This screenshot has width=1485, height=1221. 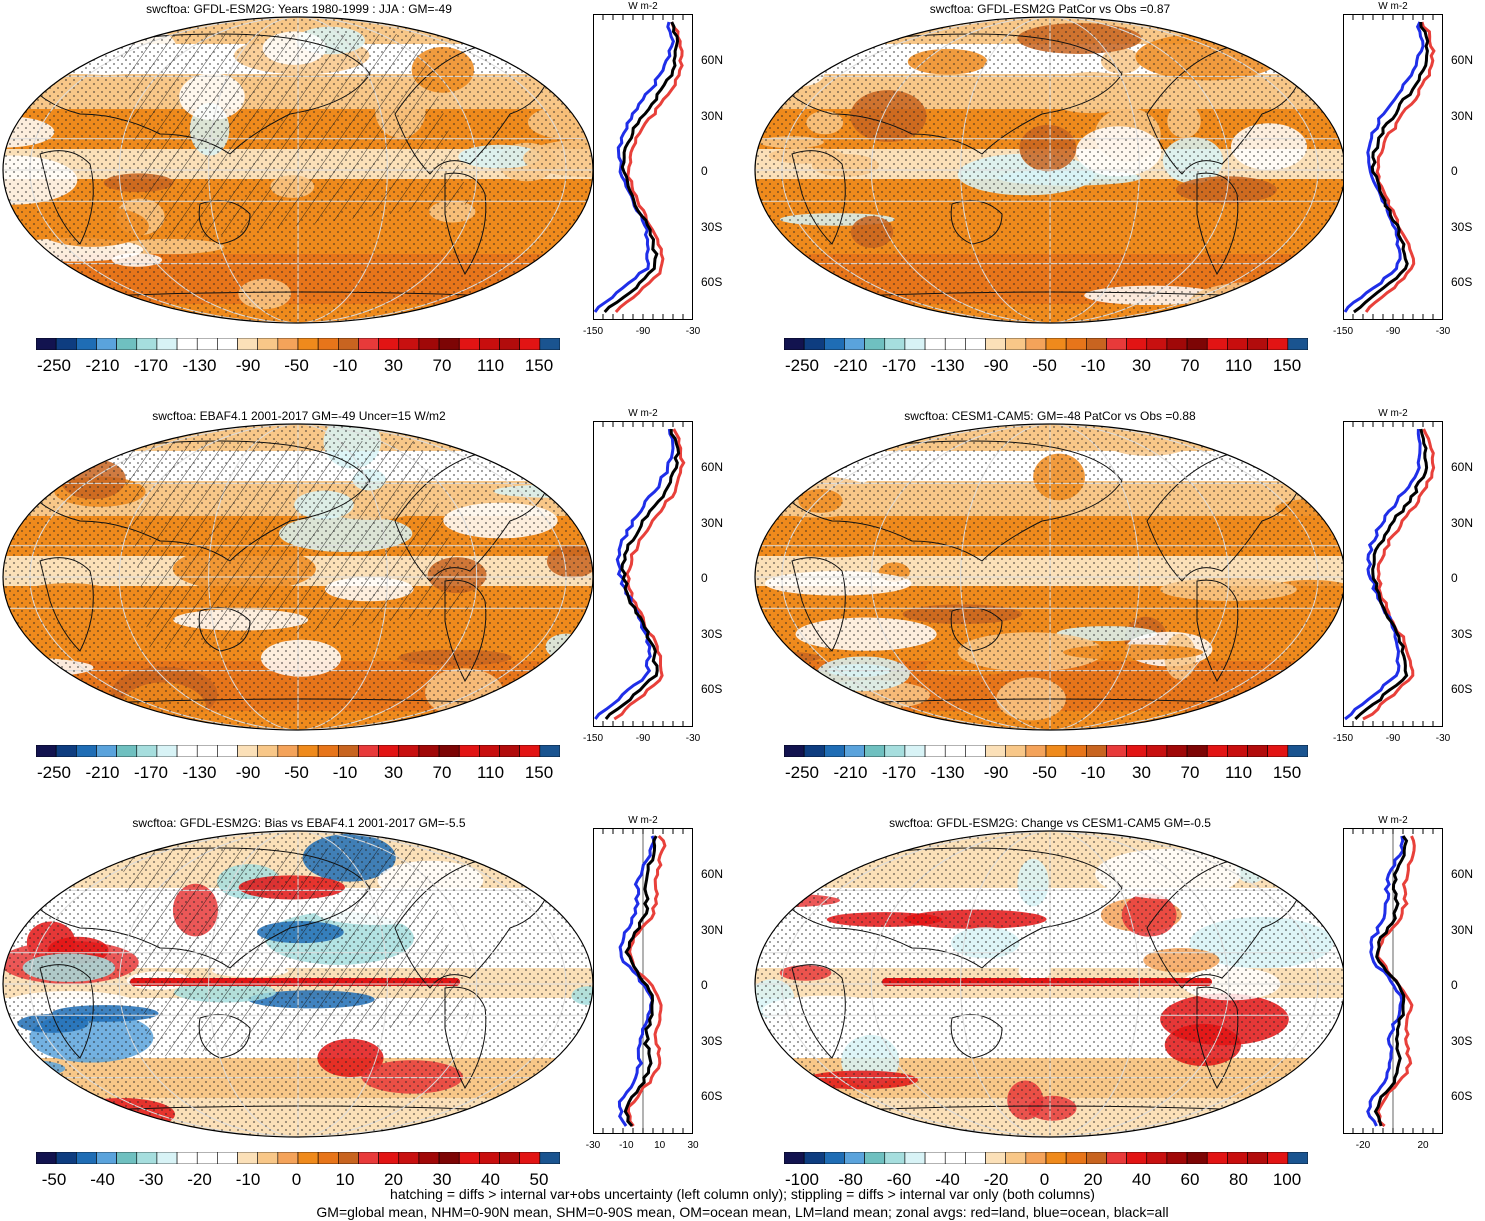 I want to click on colorbar-label: 10, so click(x=345, y=1179).